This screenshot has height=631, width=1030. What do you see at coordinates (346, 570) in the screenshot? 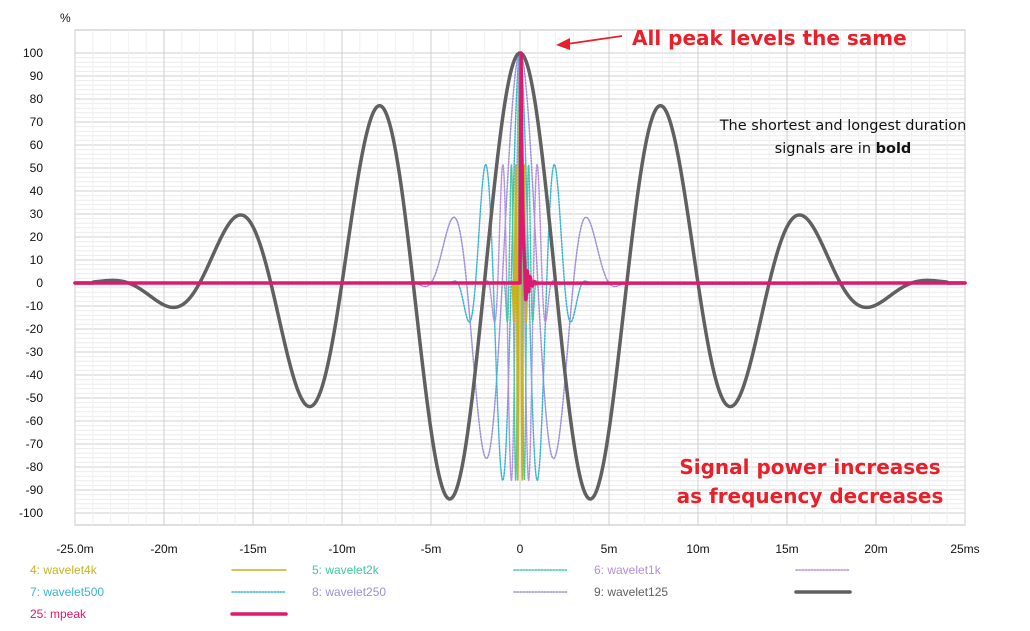
I see `legend-label-wavelet2k: 5: wavelet2k` at bounding box center [346, 570].